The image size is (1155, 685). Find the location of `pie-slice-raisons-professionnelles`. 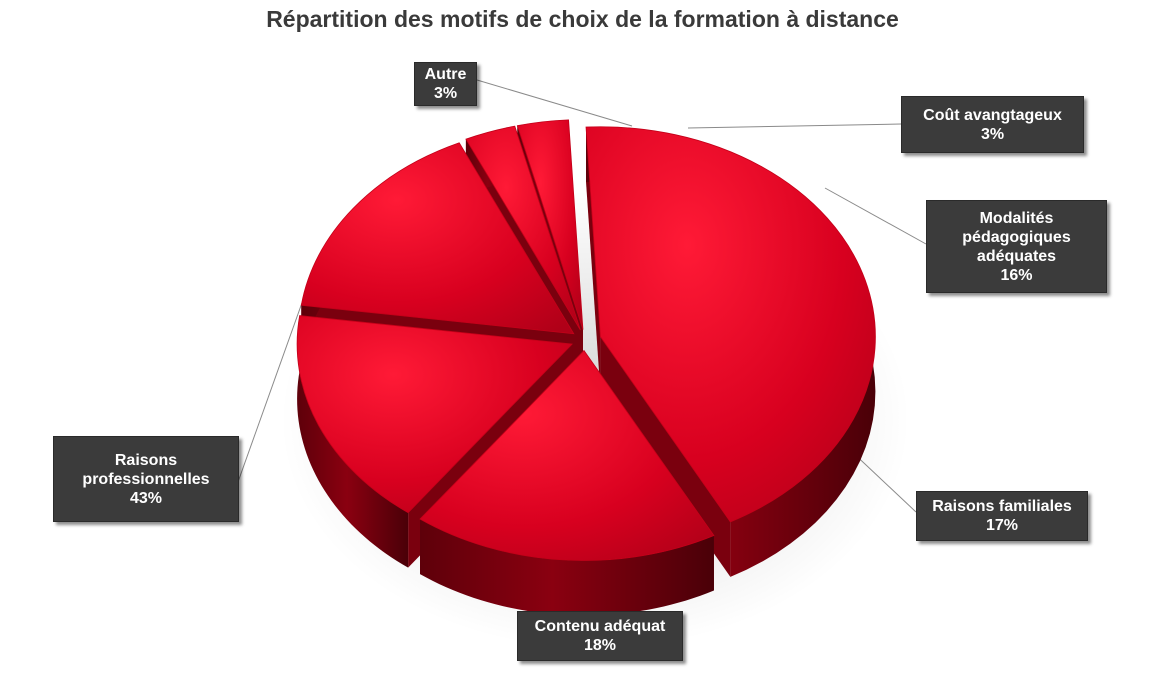

pie-slice-raisons-professionnelles is located at coordinates (730, 324).